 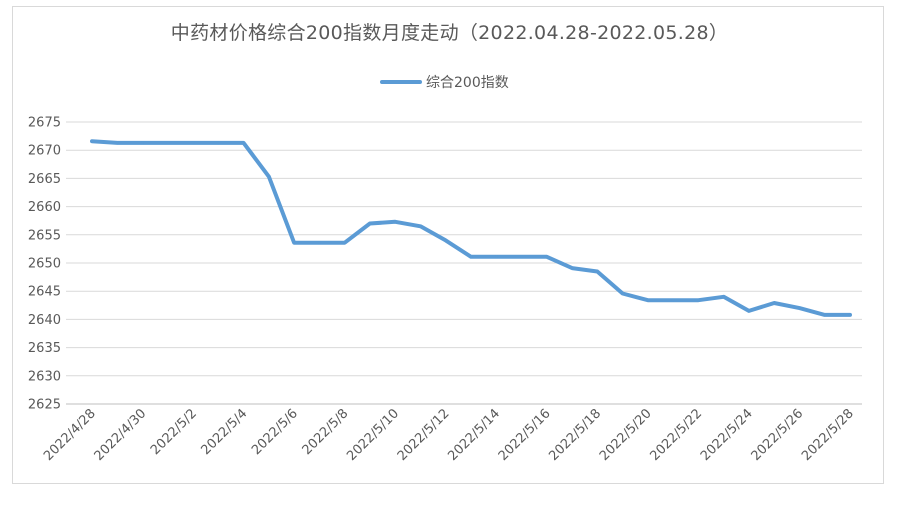 I want to click on legend-swatch, so click(x=401, y=82).